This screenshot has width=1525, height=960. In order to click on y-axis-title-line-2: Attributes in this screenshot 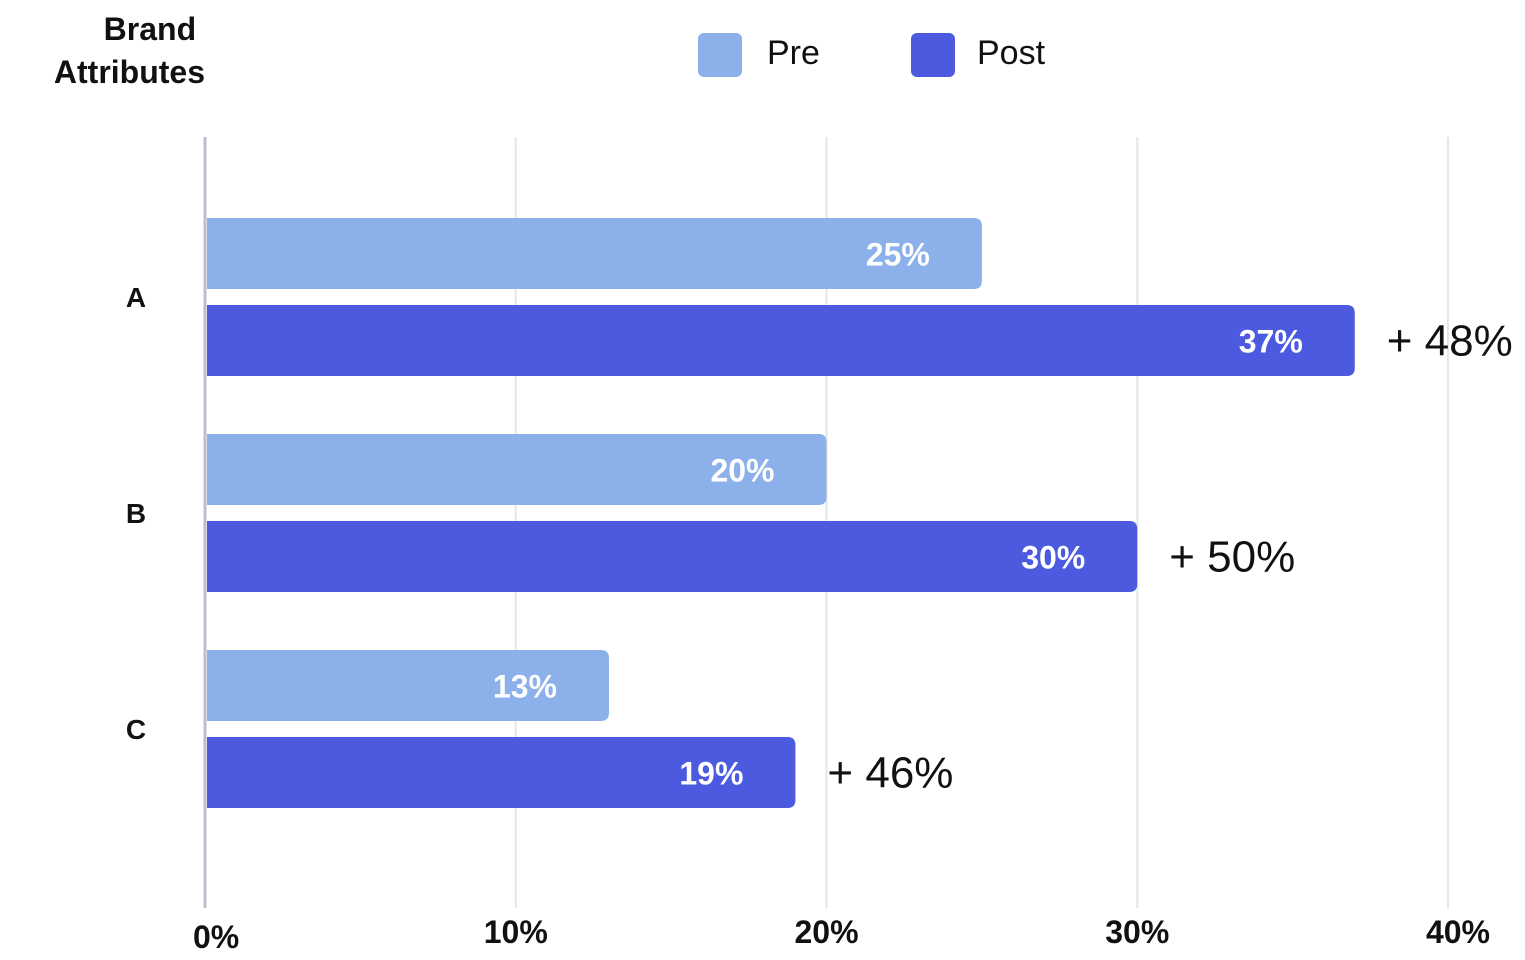, I will do `click(129, 72)`.